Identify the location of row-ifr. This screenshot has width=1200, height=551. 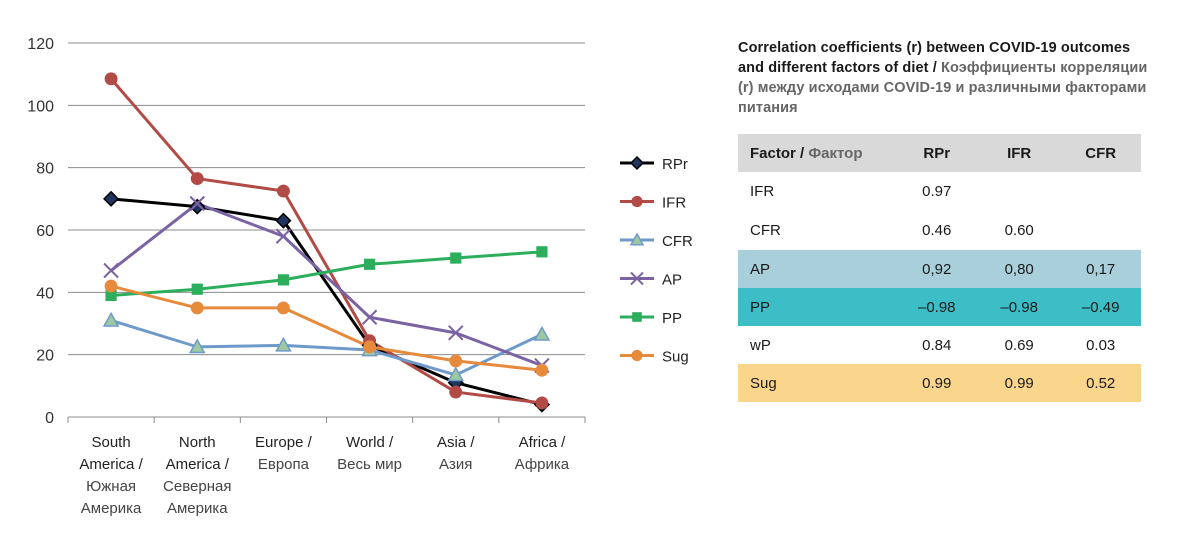
(1019, 191).